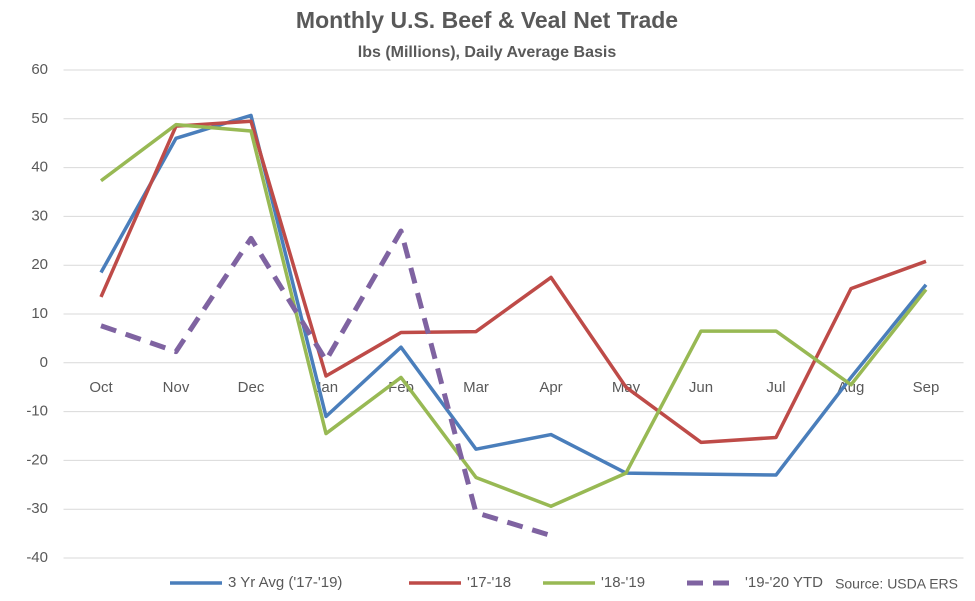  I want to click on x-tick-label: Mar, so click(476, 387).